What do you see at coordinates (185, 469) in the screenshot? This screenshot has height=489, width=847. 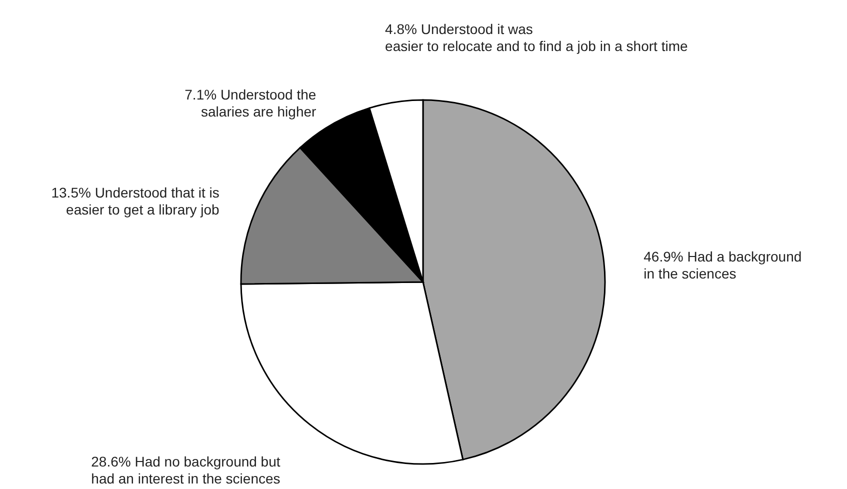 I see `slice-label: 28.6% Had no background but had an interest in the sciences` at bounding box center [185, 469].